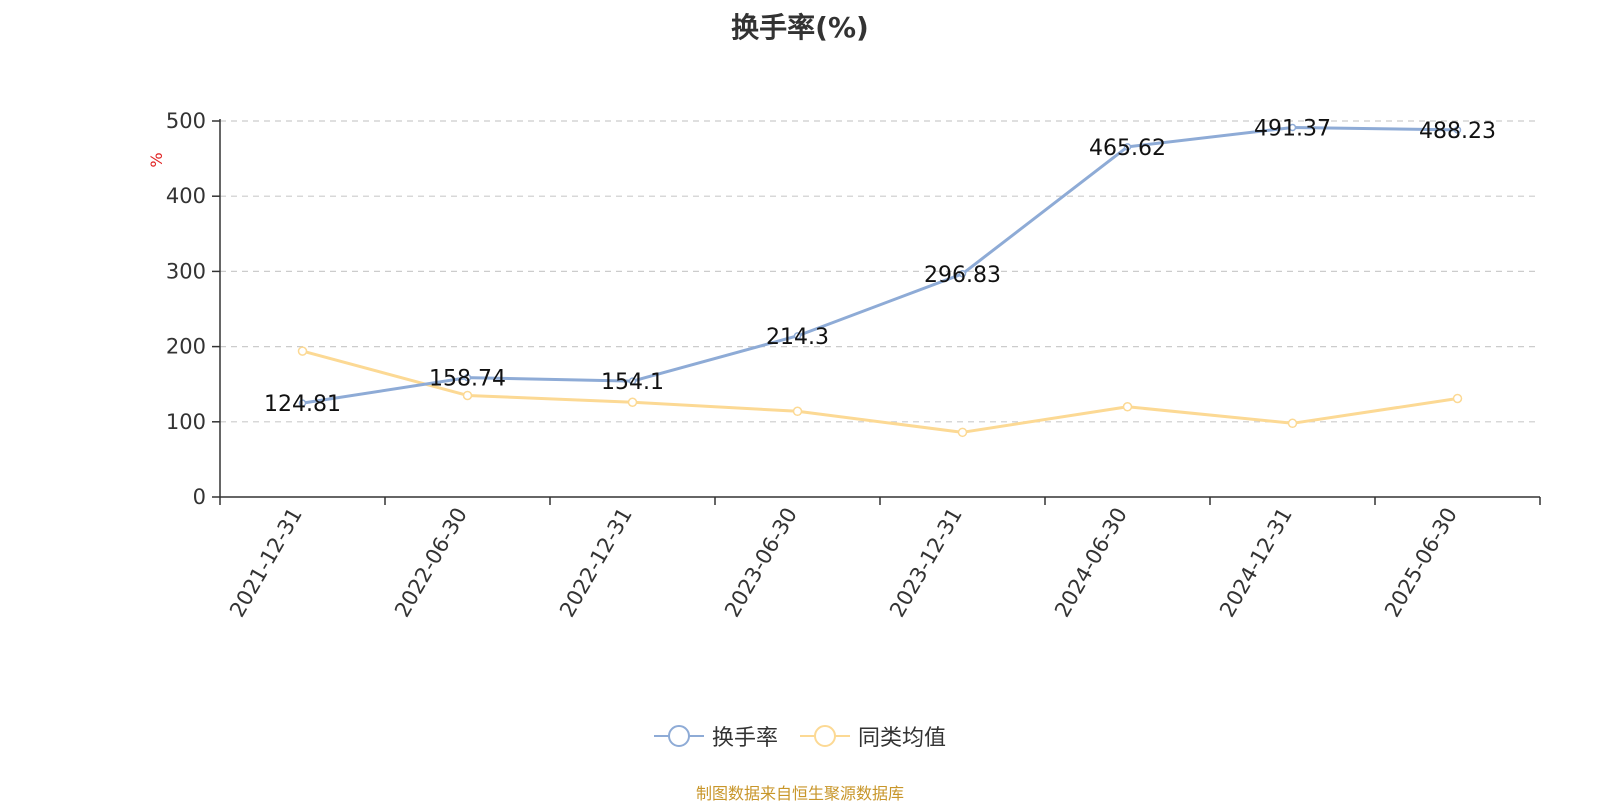 The width and height of the screenshot is (1600, 804). I want to click on data-label-1: 158.74, so click(467, 379).